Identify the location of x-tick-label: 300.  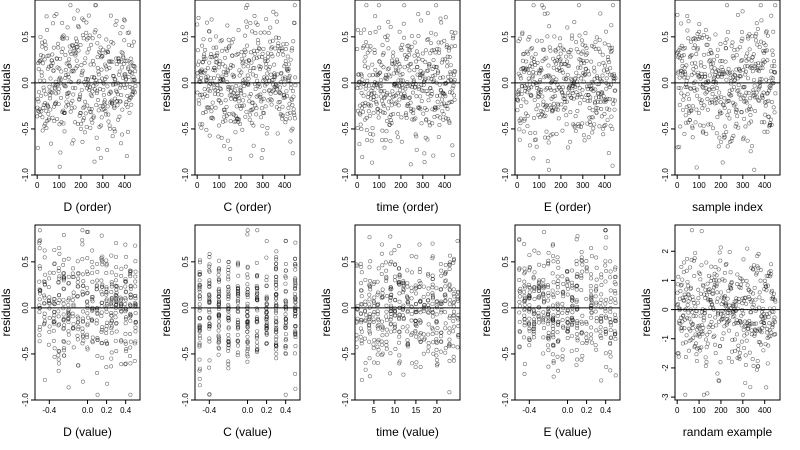
(423, 185).